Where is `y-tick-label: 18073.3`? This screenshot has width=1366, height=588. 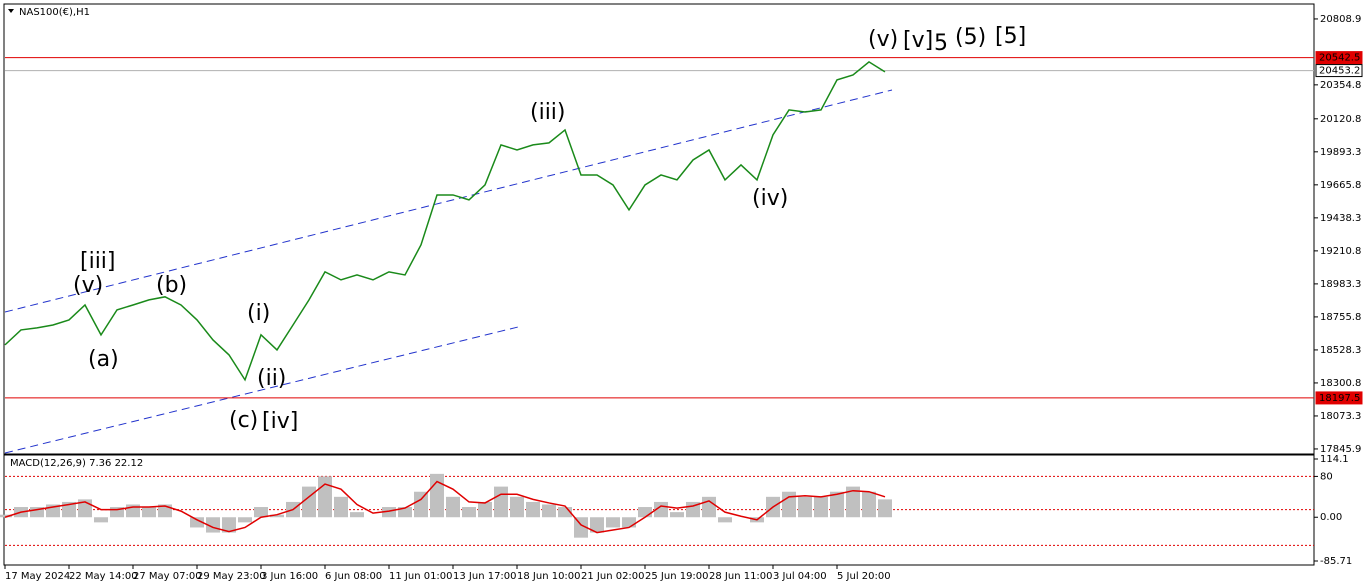
y-tick-label: 18073.3 is located at coordinates (1340, 416).